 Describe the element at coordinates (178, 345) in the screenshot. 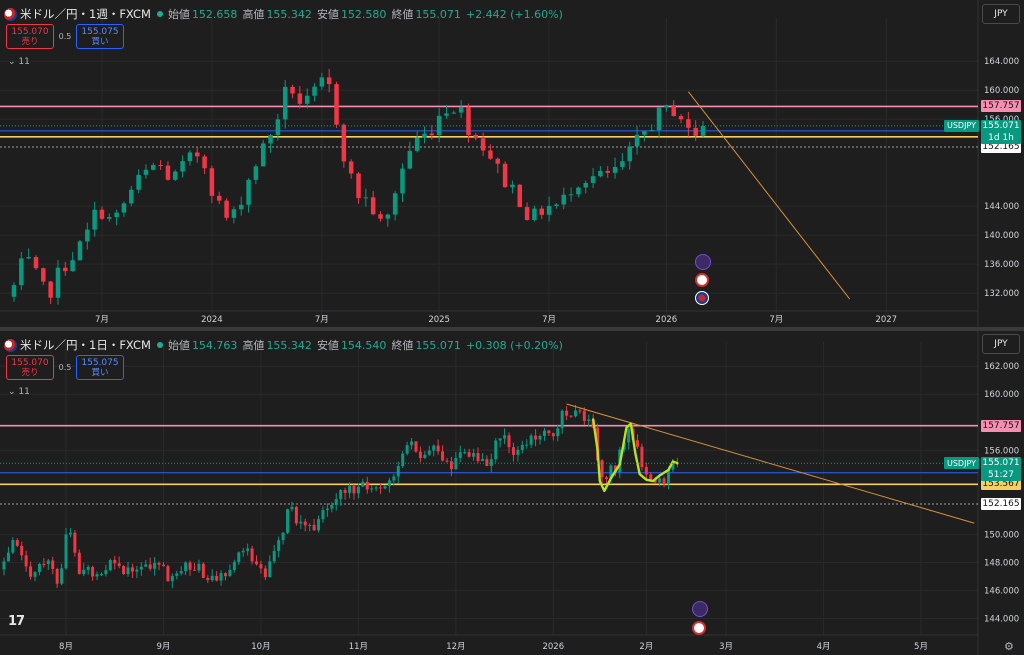

I see `open-label: 始値` at that location.